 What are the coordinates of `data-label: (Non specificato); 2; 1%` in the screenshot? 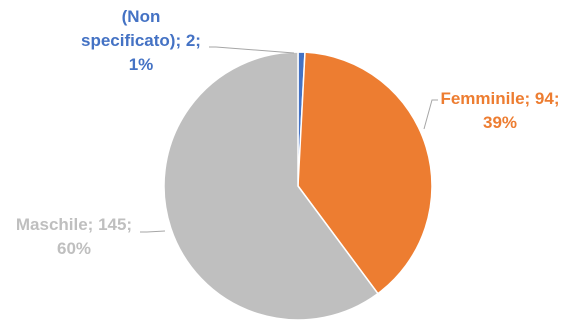 It's located at (141, 40).